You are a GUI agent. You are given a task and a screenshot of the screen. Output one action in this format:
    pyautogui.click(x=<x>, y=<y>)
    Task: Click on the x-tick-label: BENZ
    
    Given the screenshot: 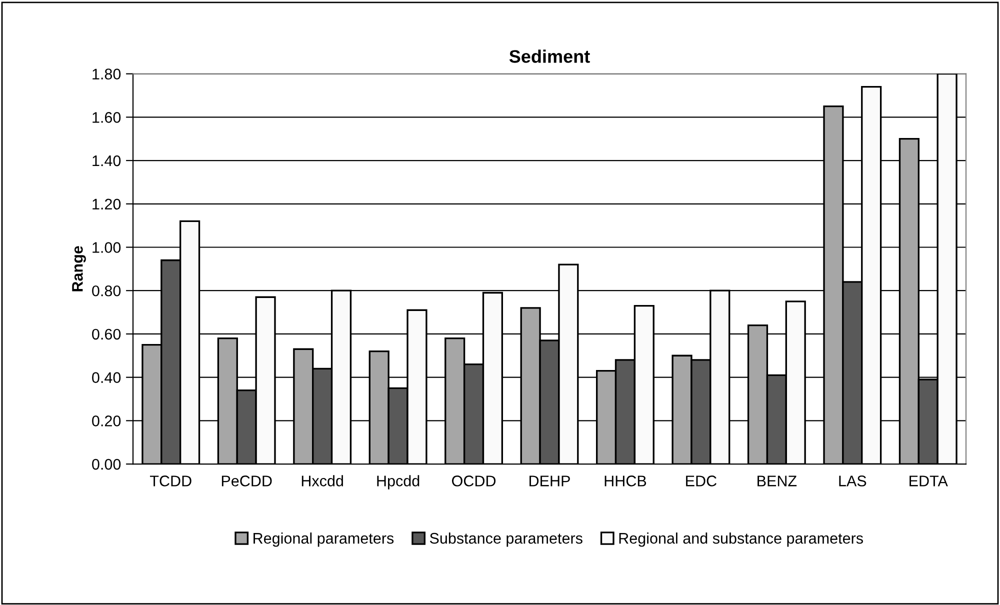 What is the action you would take?
    pyautogui.click(x=777, y=481)
    